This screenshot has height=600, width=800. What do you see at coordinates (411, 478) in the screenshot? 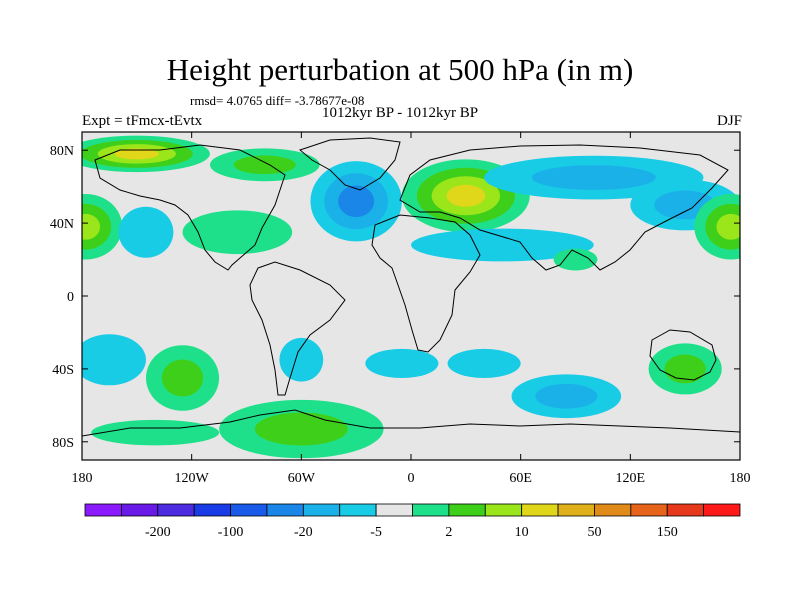
I see `lon-tick-label: 0` at bounding box center [411, 478].